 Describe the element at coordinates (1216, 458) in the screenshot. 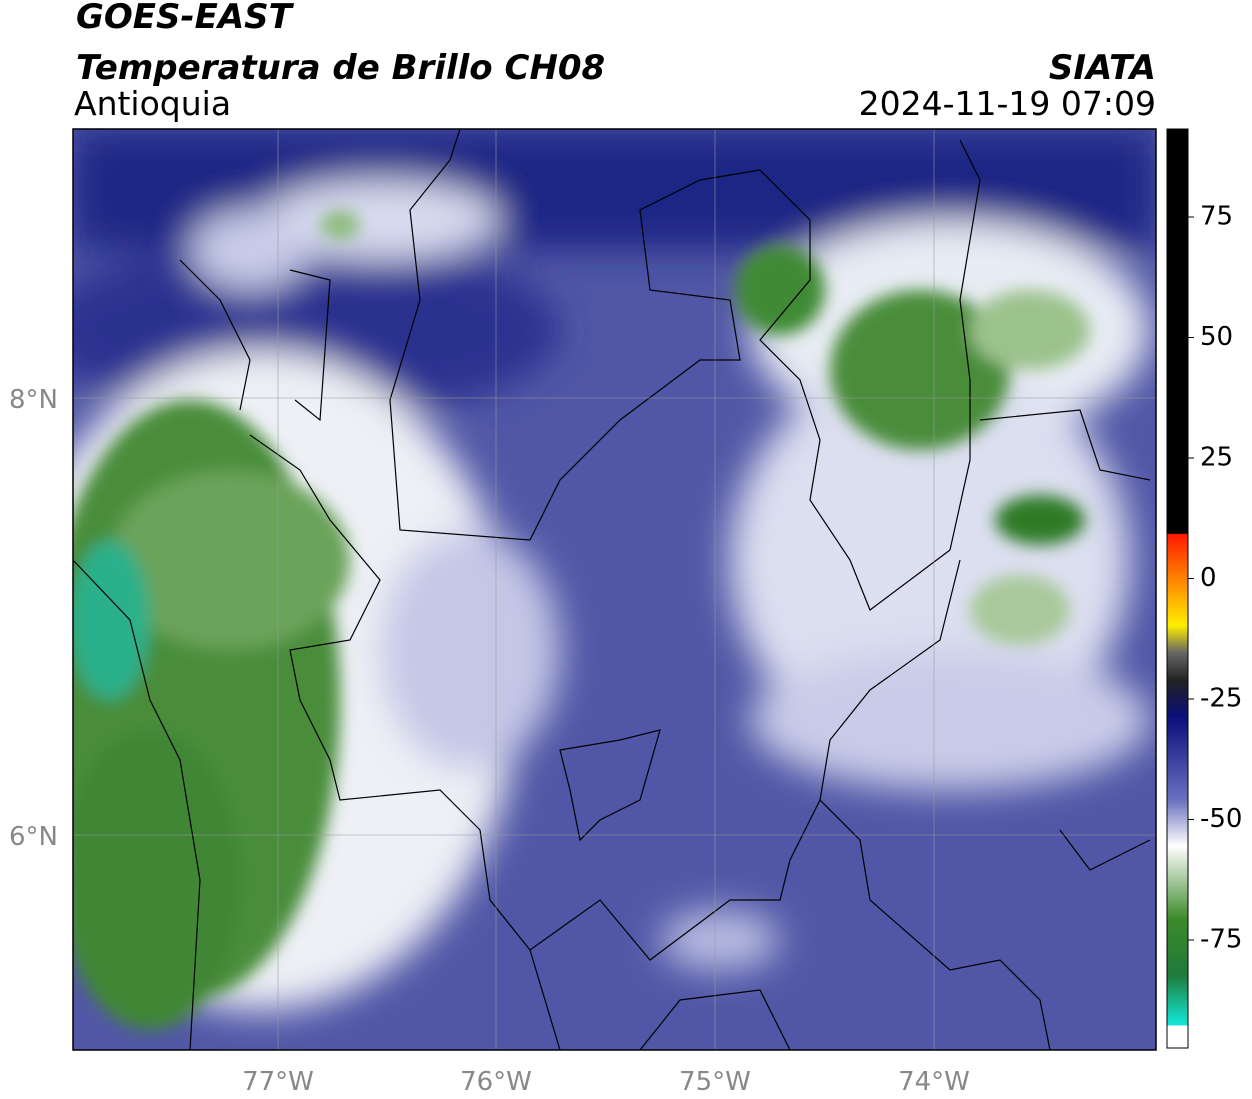

I see `colorbar-tick-label: 25` at that location.